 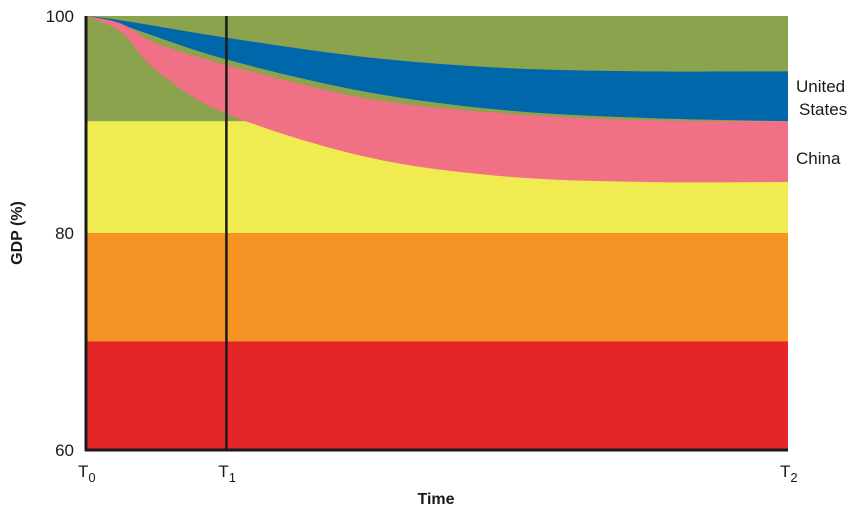 What do you see at coordinates (64, 233) in the screenshot?
I see `y-tick-label-1: 80` at bounding box center [64, 233].